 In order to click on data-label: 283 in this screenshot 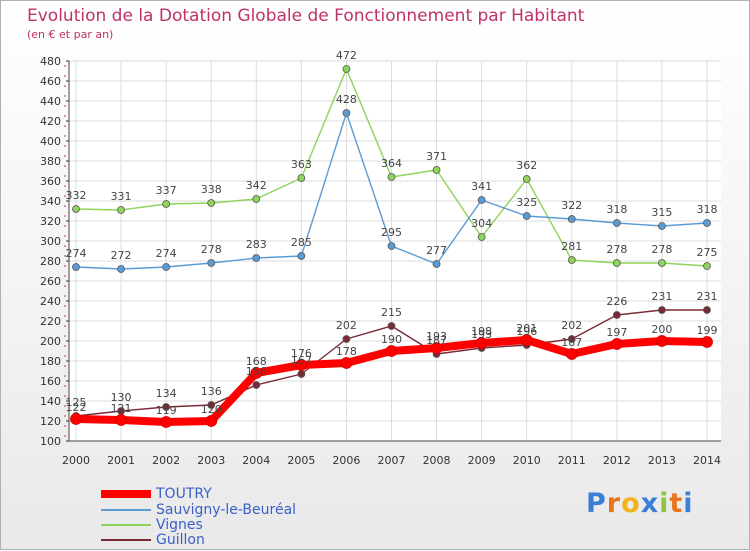, I will do `click(256, 244)`.